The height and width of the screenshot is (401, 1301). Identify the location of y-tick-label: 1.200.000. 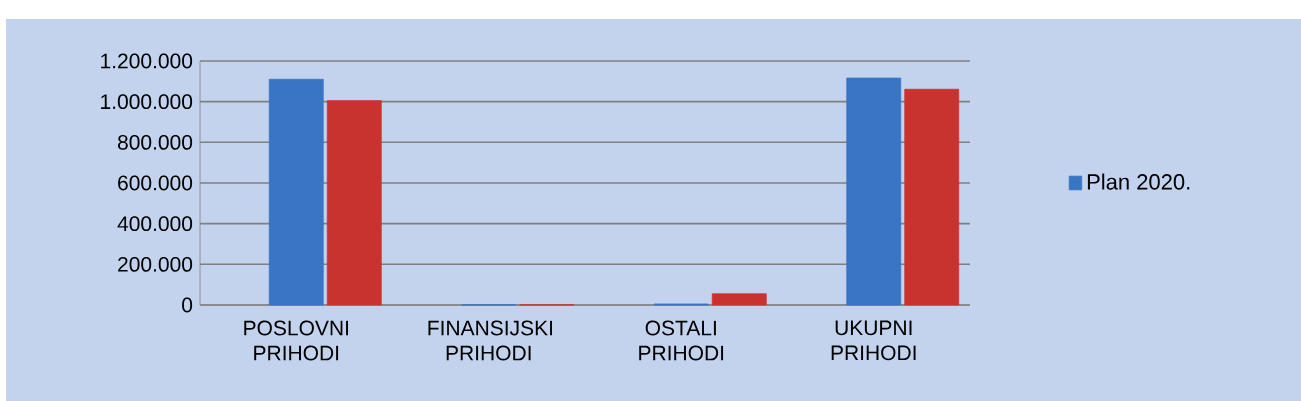
(147, 61).